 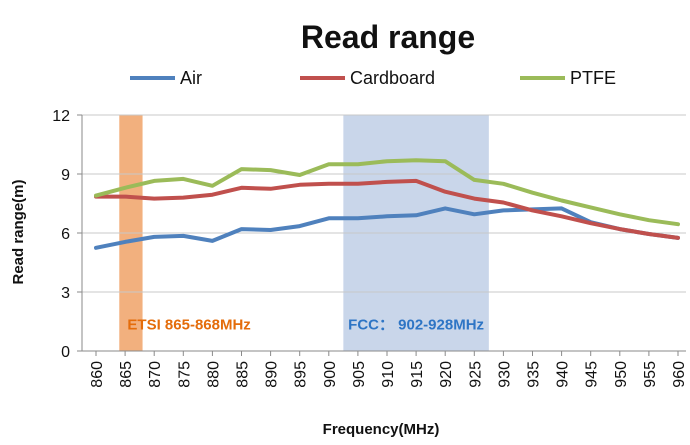 What do you see at coordinates (97, 374) in the screenshot?
I see `x-tick-label-0: 860` at bounding box center [97, 374].